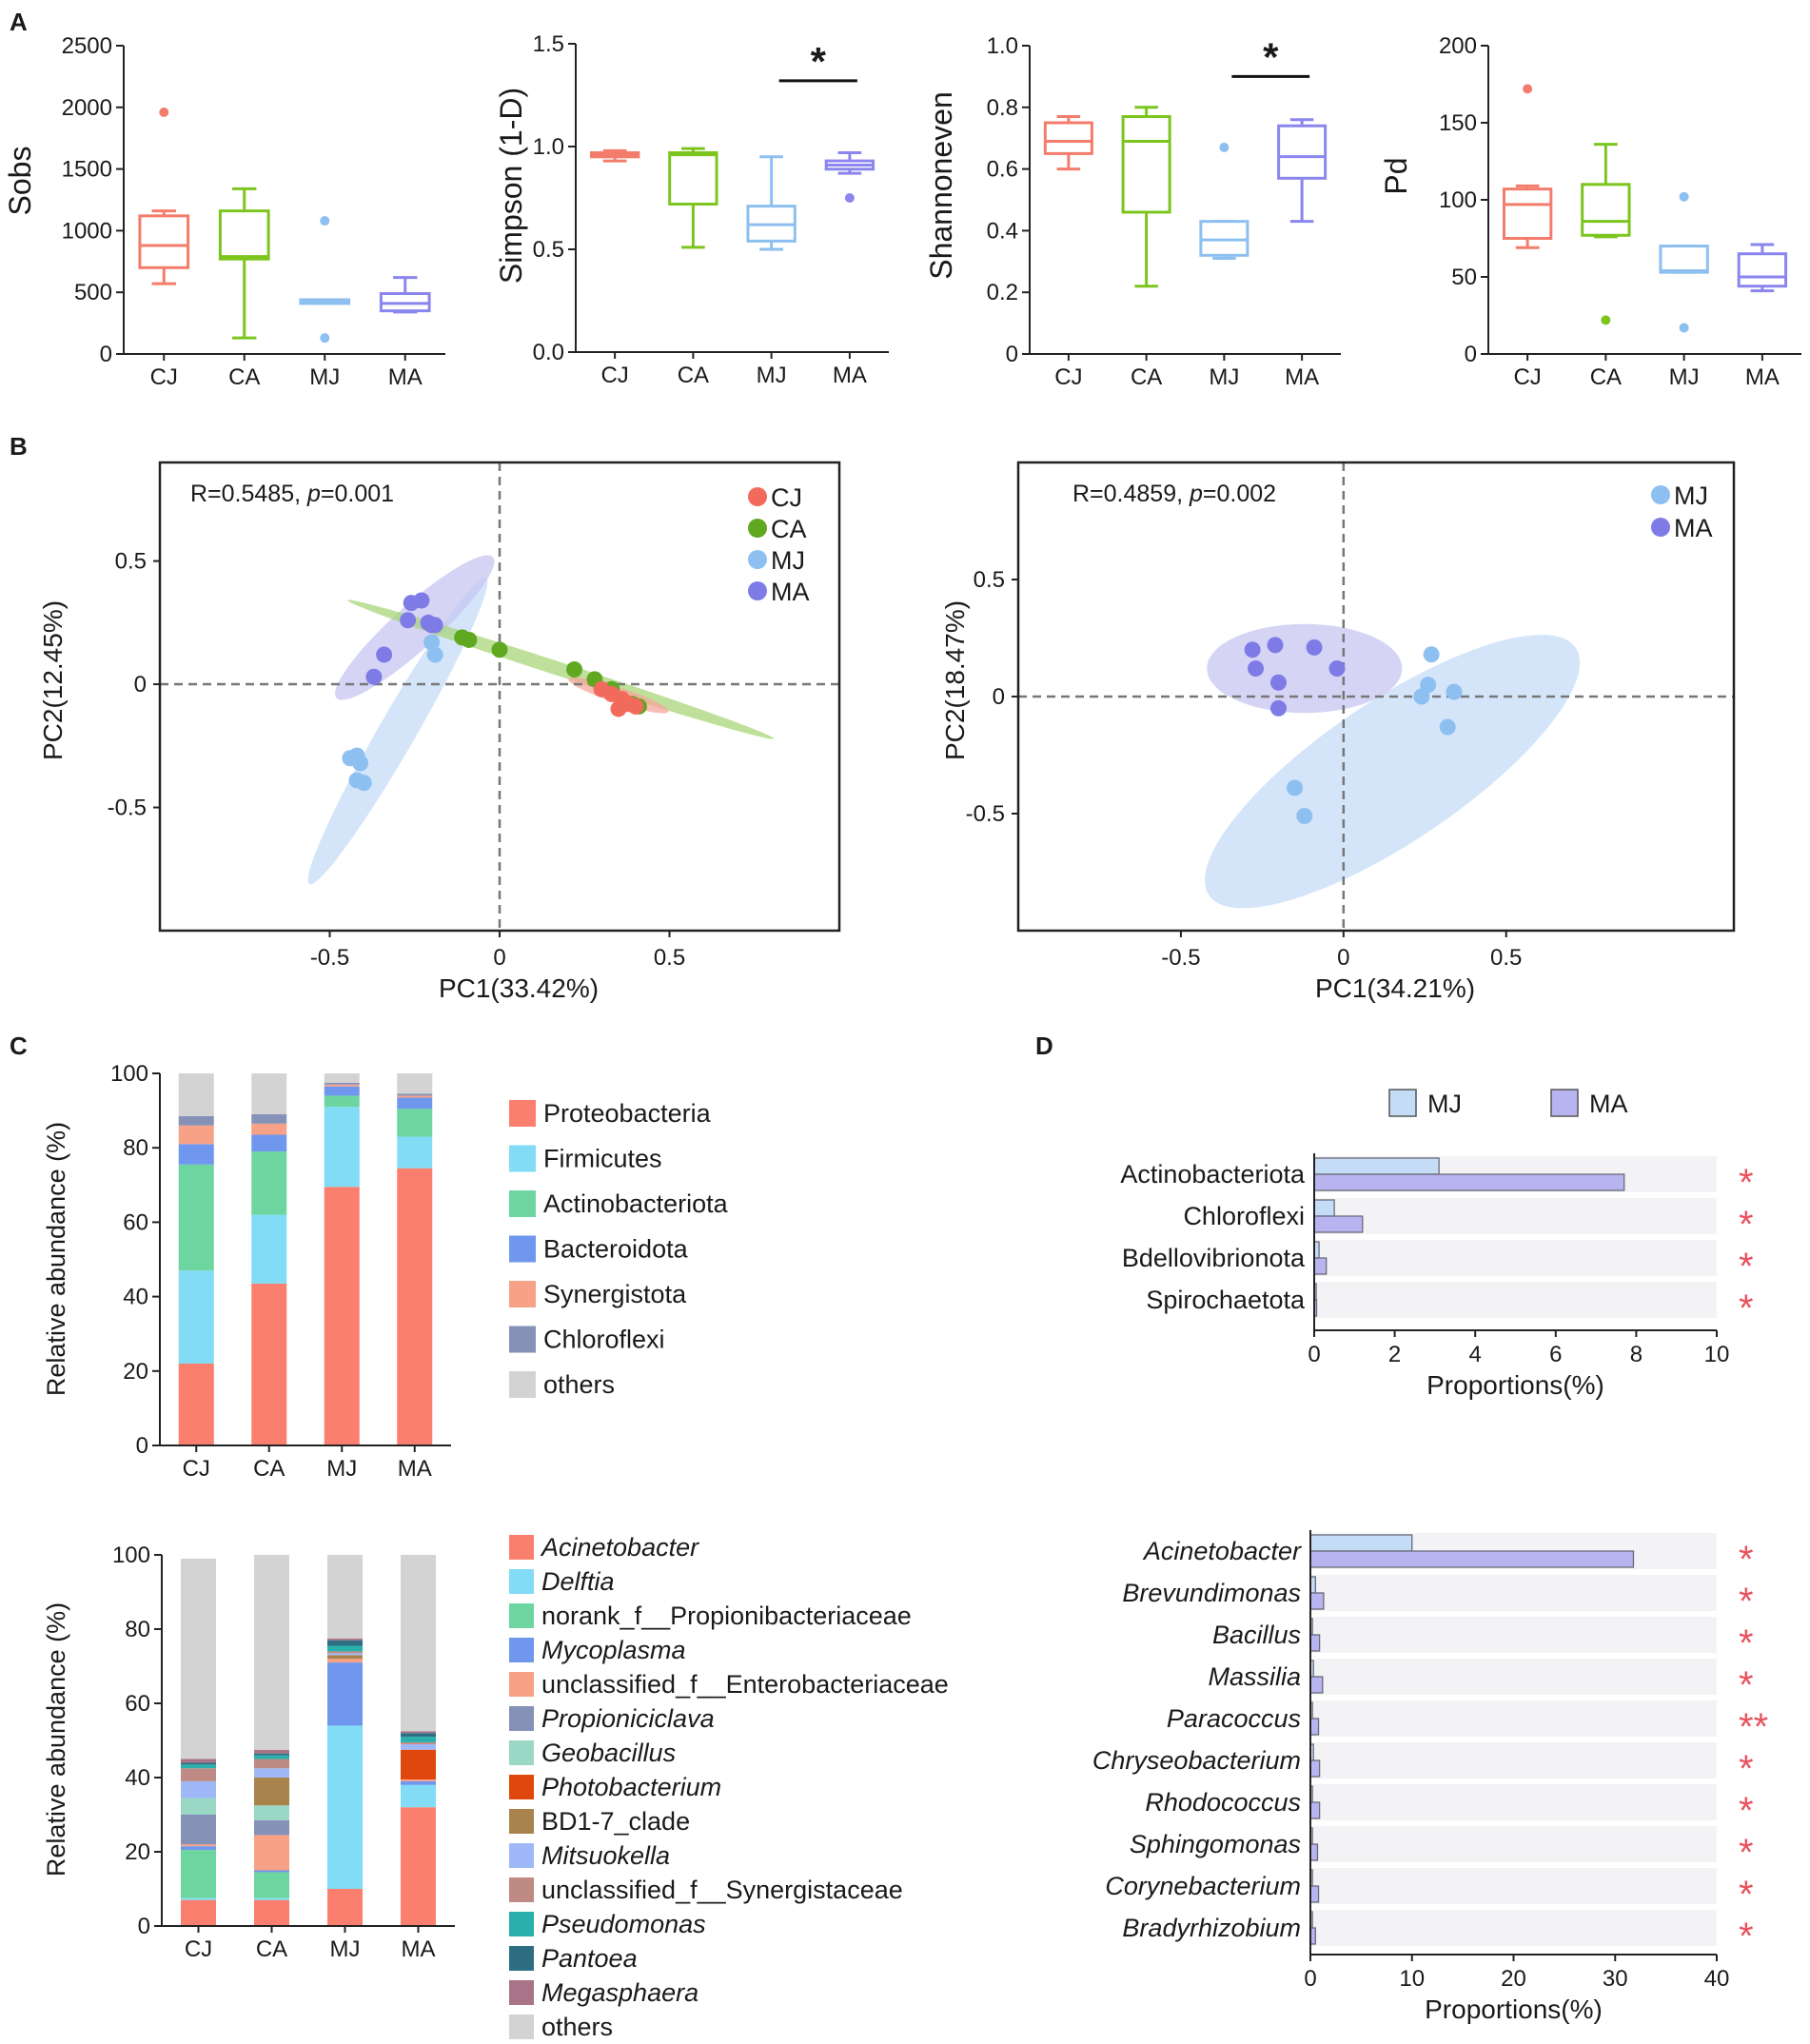  Describe the element at coordinates (579, 1385) in the screenshot. I see `legend-label: others` at that location.